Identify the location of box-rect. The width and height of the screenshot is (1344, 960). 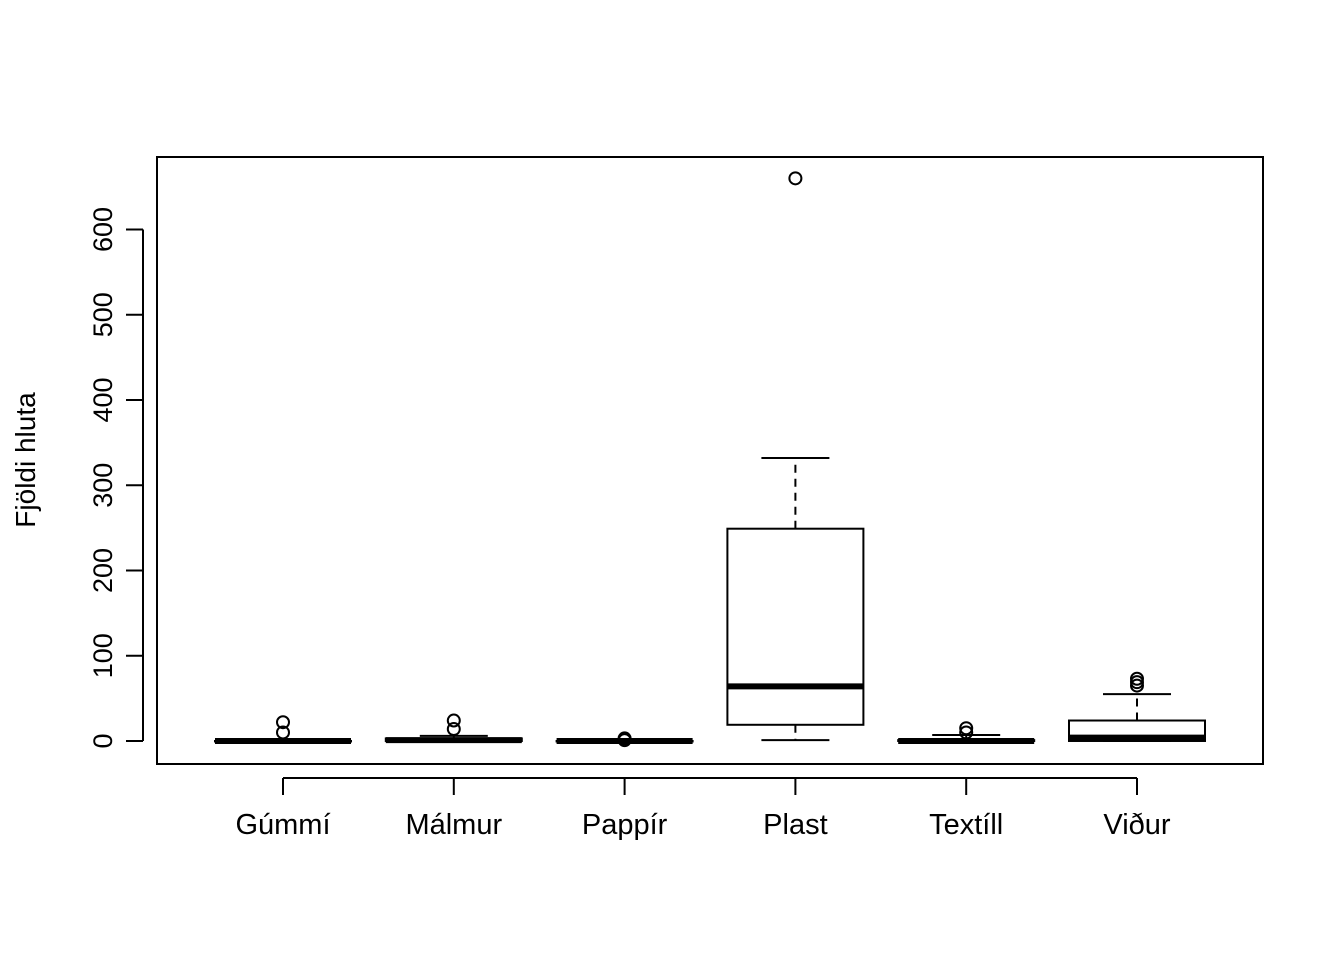
(795, 626).